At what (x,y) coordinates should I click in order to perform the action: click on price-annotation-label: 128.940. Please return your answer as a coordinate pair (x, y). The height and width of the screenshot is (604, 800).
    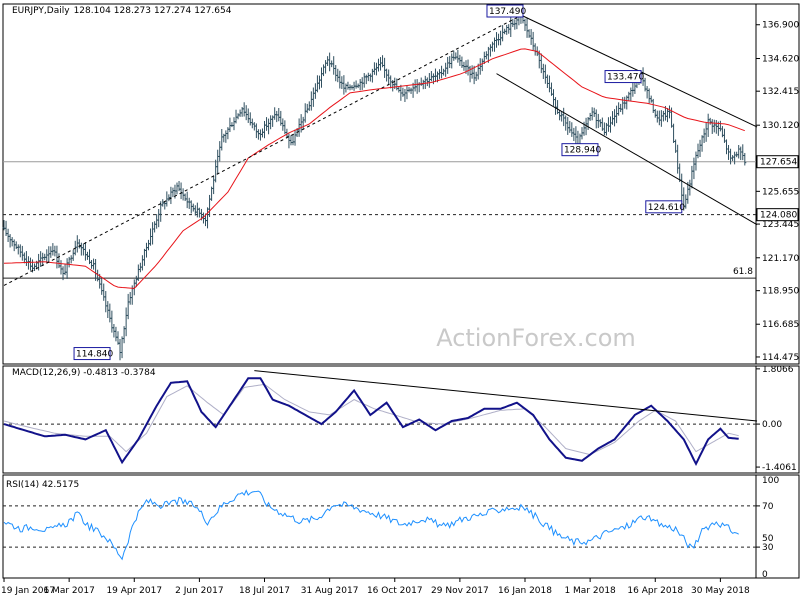
    Looking at the image, I should click on (582, 151).